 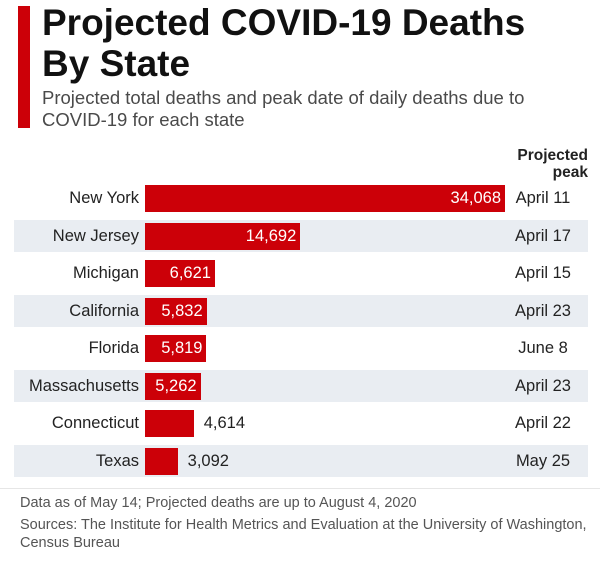 What do you see at coordinates (83, 385) in the screenshot?
I see `category-label: Massachusetts` at bounding box center [83, 385].